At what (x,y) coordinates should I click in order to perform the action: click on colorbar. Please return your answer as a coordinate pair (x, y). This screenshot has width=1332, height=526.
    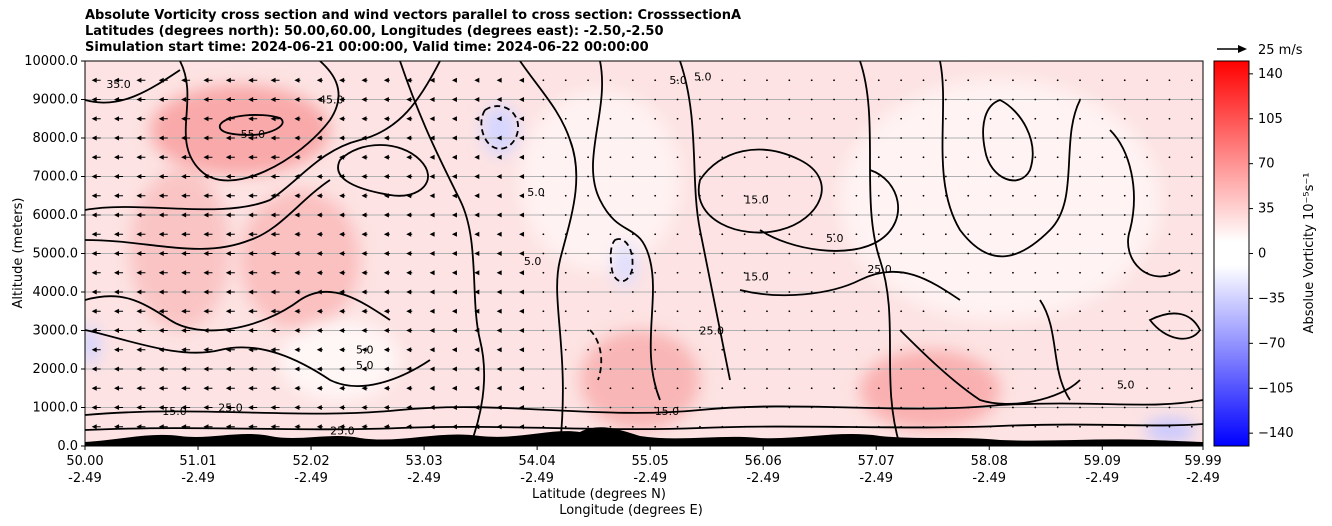
    Looking at the image, I should click on (1231, 253).